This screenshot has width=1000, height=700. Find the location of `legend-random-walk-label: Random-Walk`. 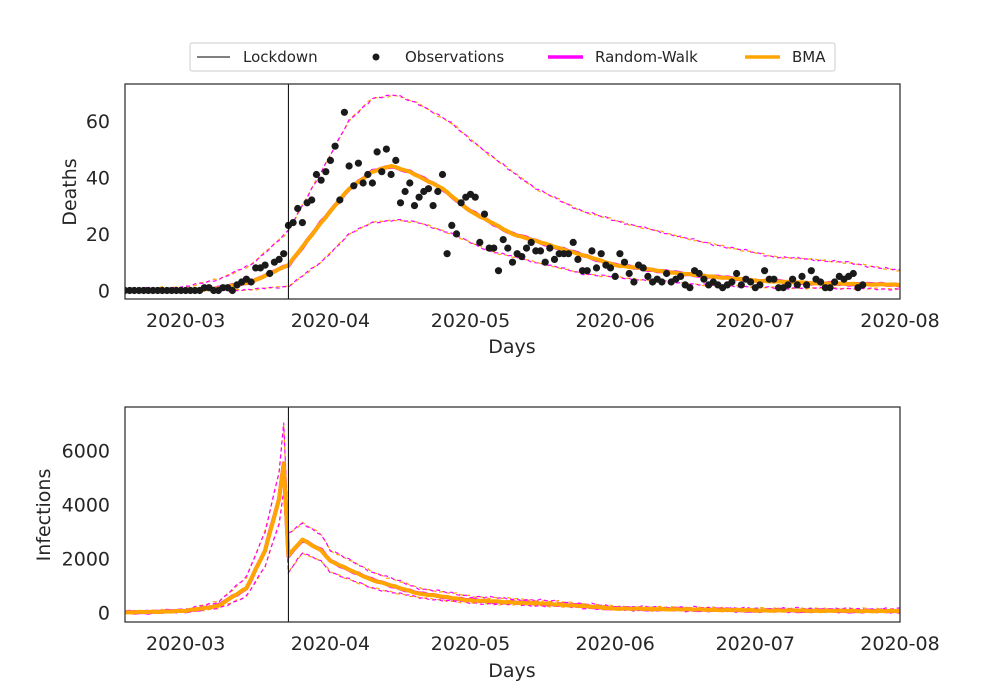

legend-random-walk-label: Random-Walk is located at coordinates (646, 57).